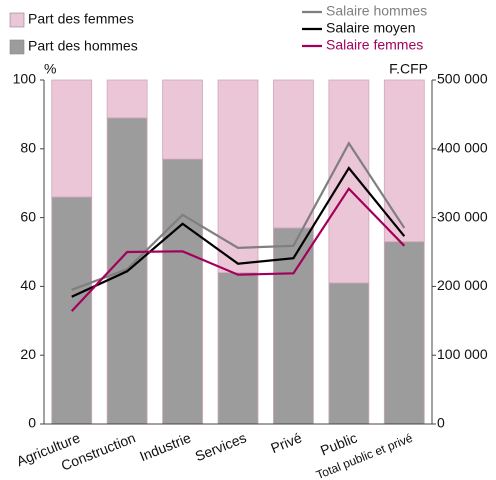  What do you see at coordinates (221, 446) in the screenshot?
I see `x-tick-label: Services` at bounding box center [221, 446].